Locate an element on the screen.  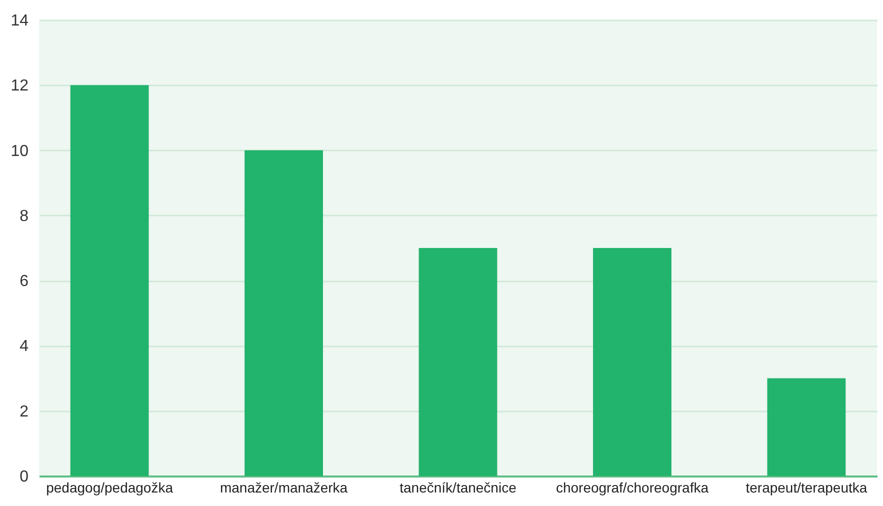
y-tick-label: 6 is located at coordinates (24, 281).